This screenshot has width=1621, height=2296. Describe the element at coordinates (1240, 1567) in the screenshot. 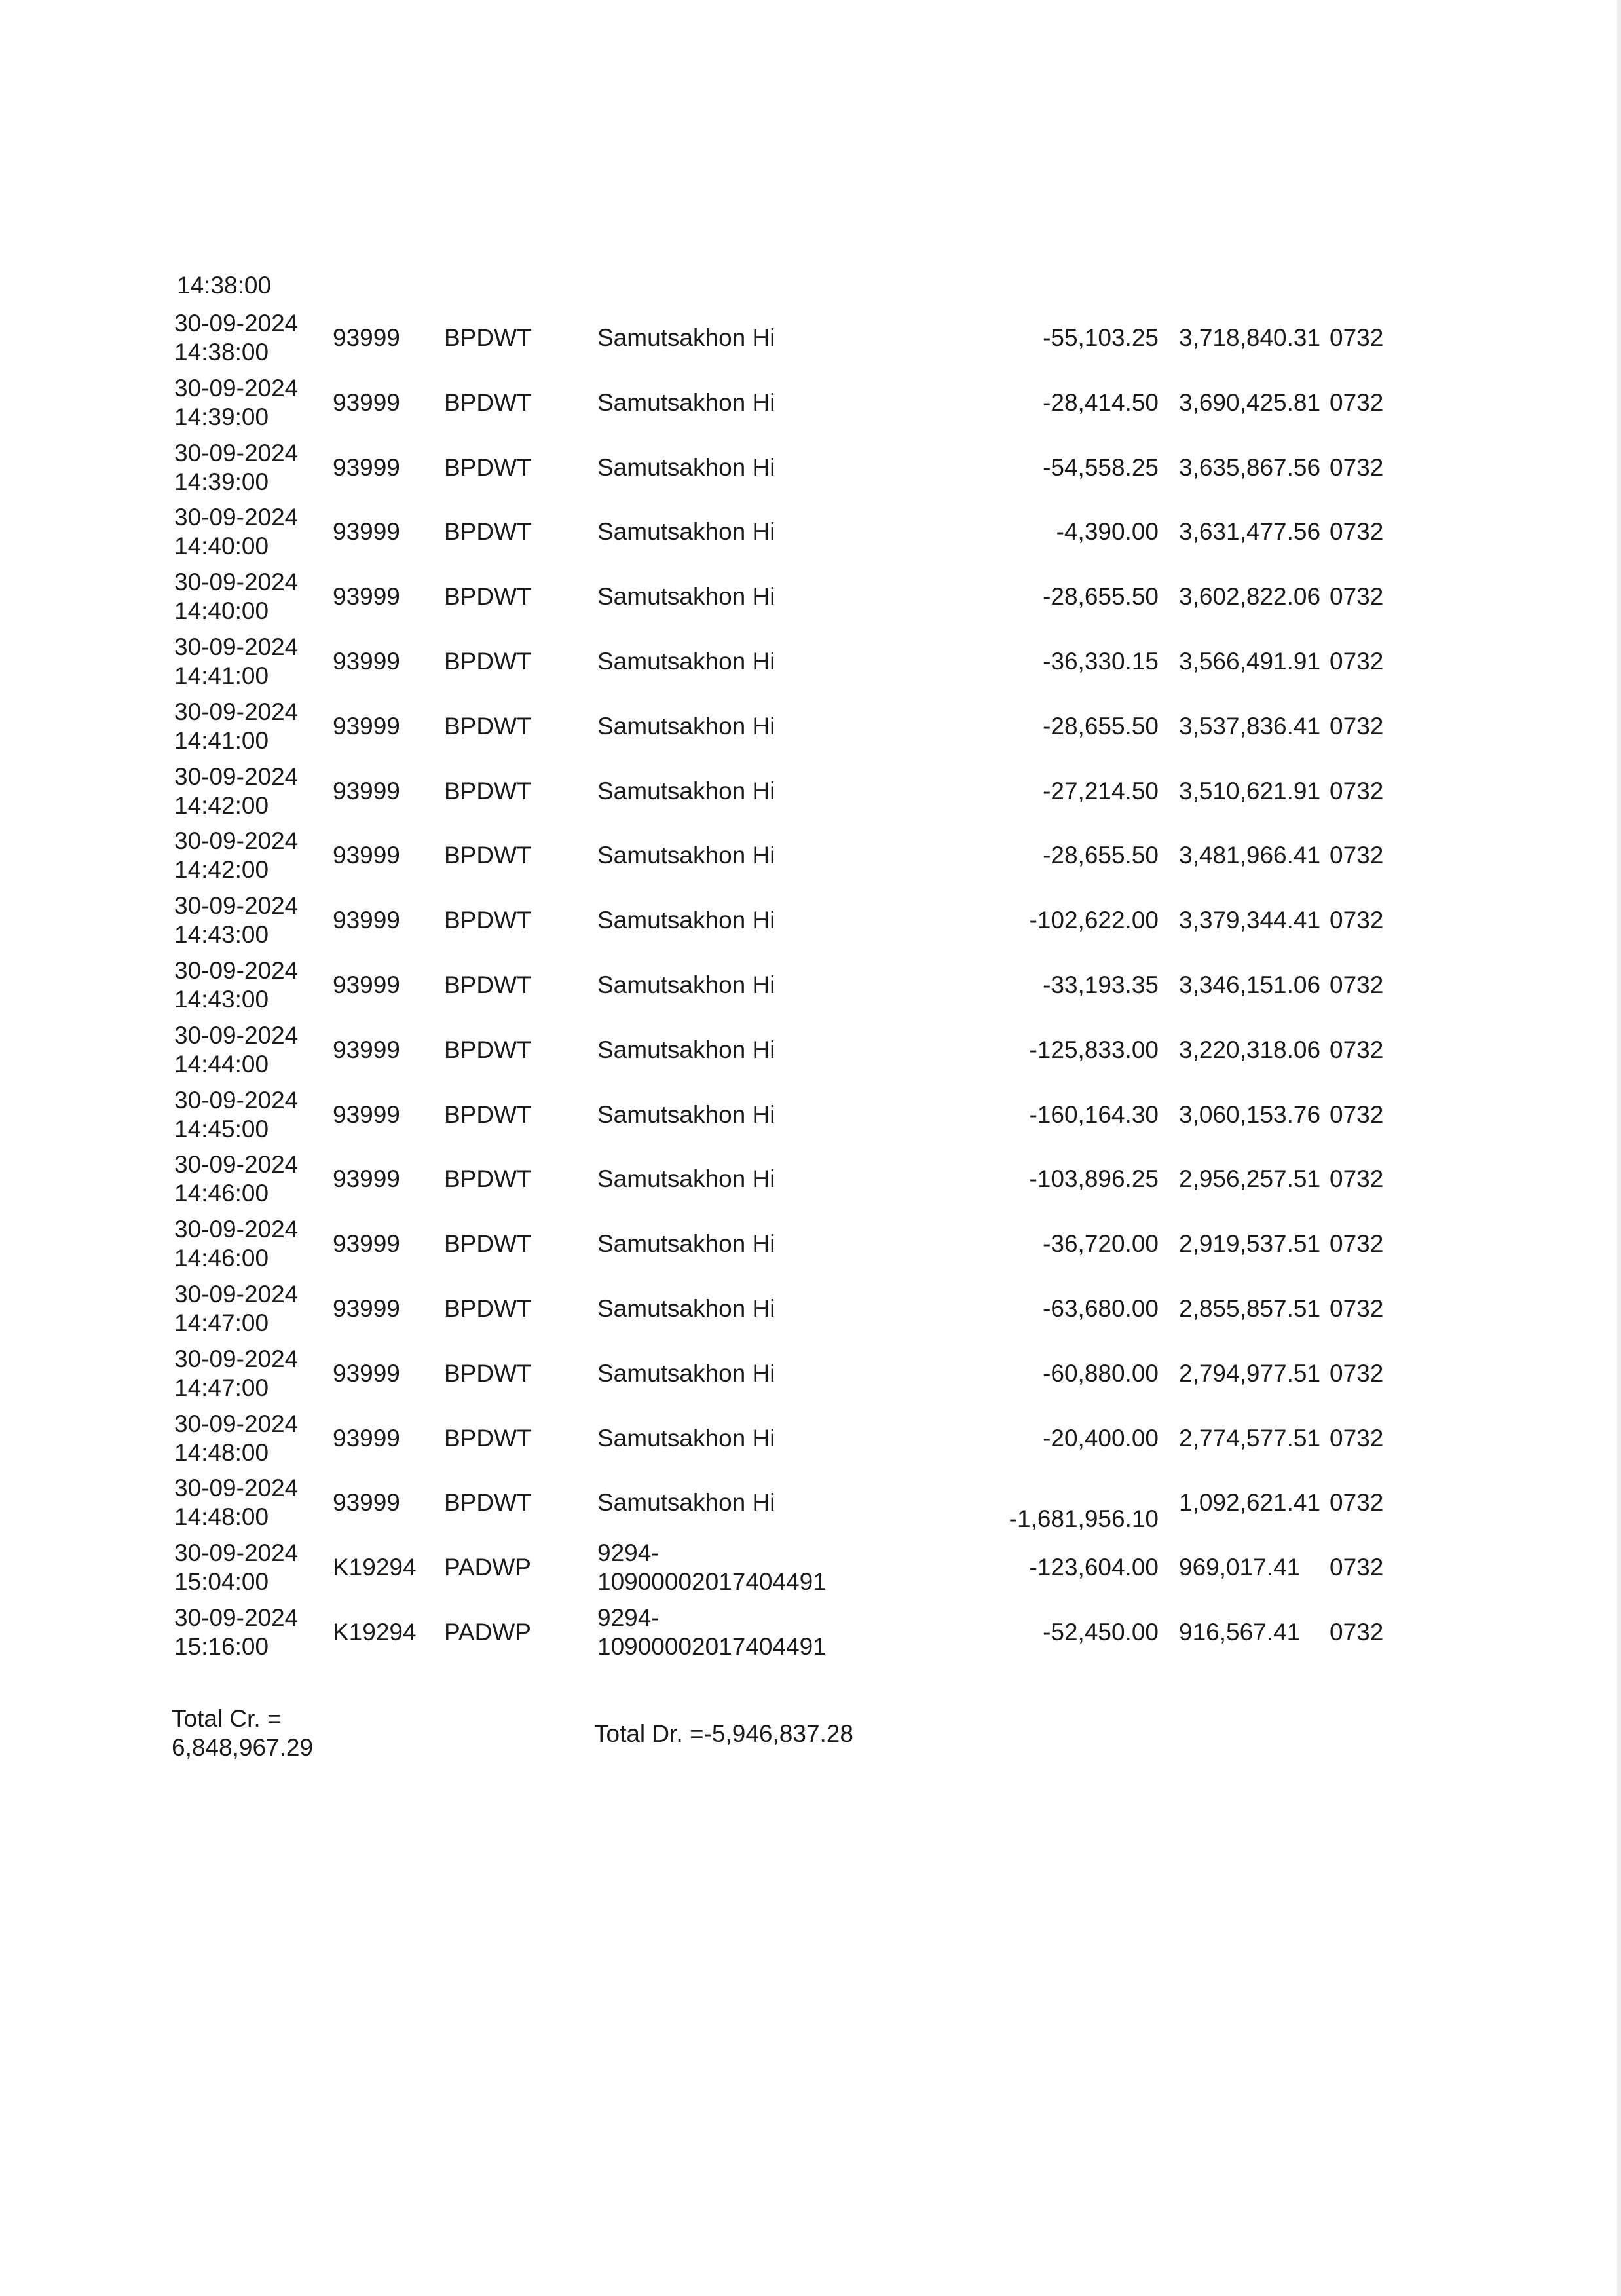

I see `balance-cell: 969,017.41` at that location.